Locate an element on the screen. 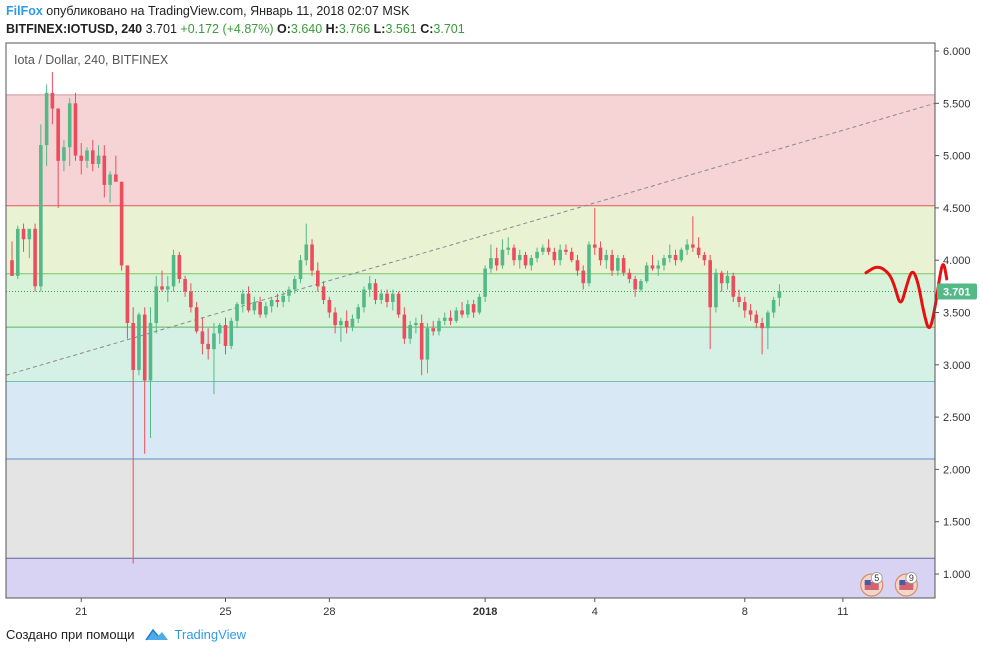  author-name: FilFox is located at coordinates (24, 11).